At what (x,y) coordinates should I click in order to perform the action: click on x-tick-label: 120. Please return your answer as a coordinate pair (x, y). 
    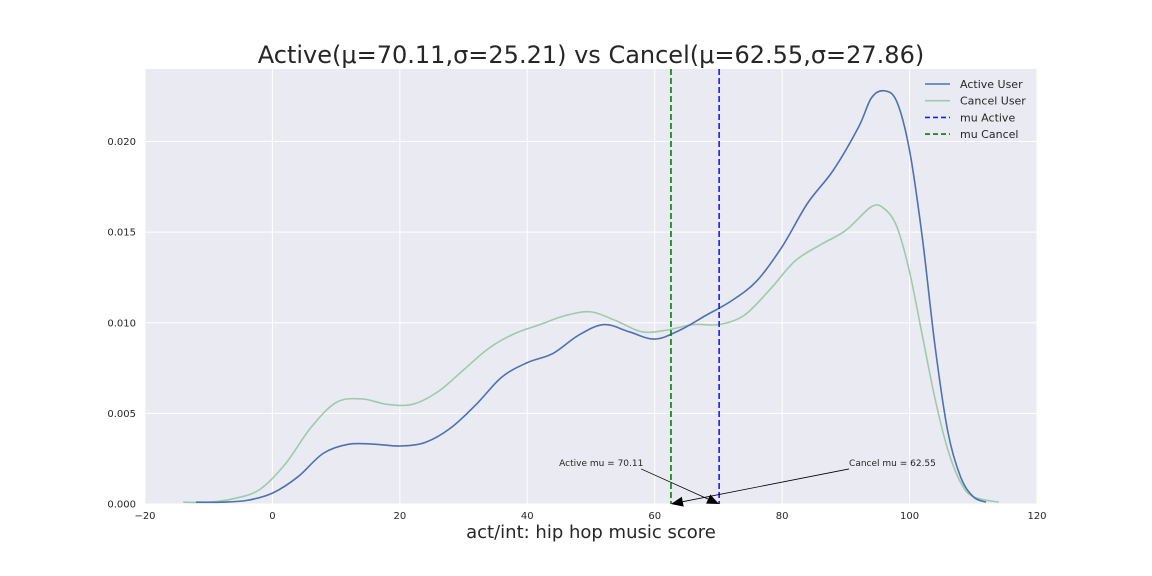
    Looking at the image, I should click on (1036, 516).